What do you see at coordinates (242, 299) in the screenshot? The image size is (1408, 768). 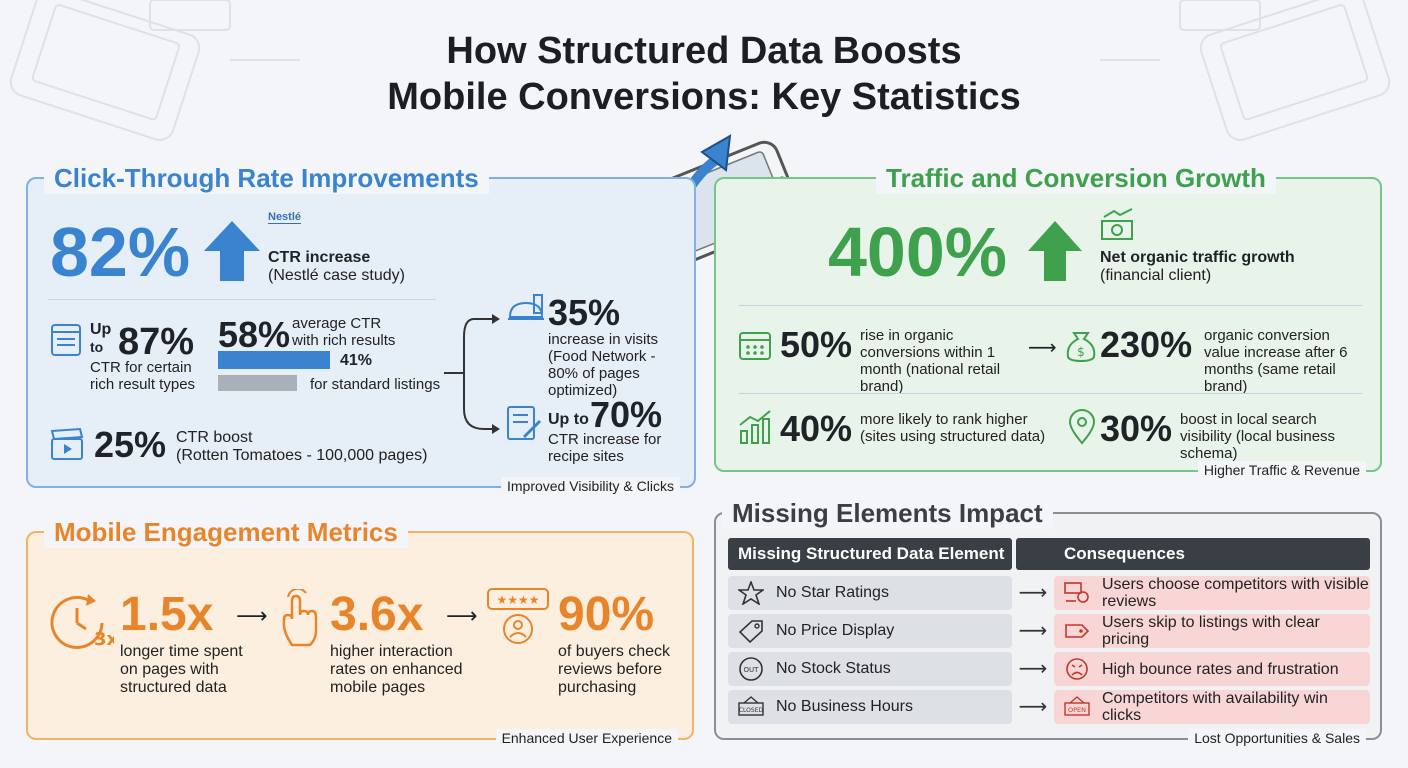 I see `ctr-divider` at bounding box center [242, 299].